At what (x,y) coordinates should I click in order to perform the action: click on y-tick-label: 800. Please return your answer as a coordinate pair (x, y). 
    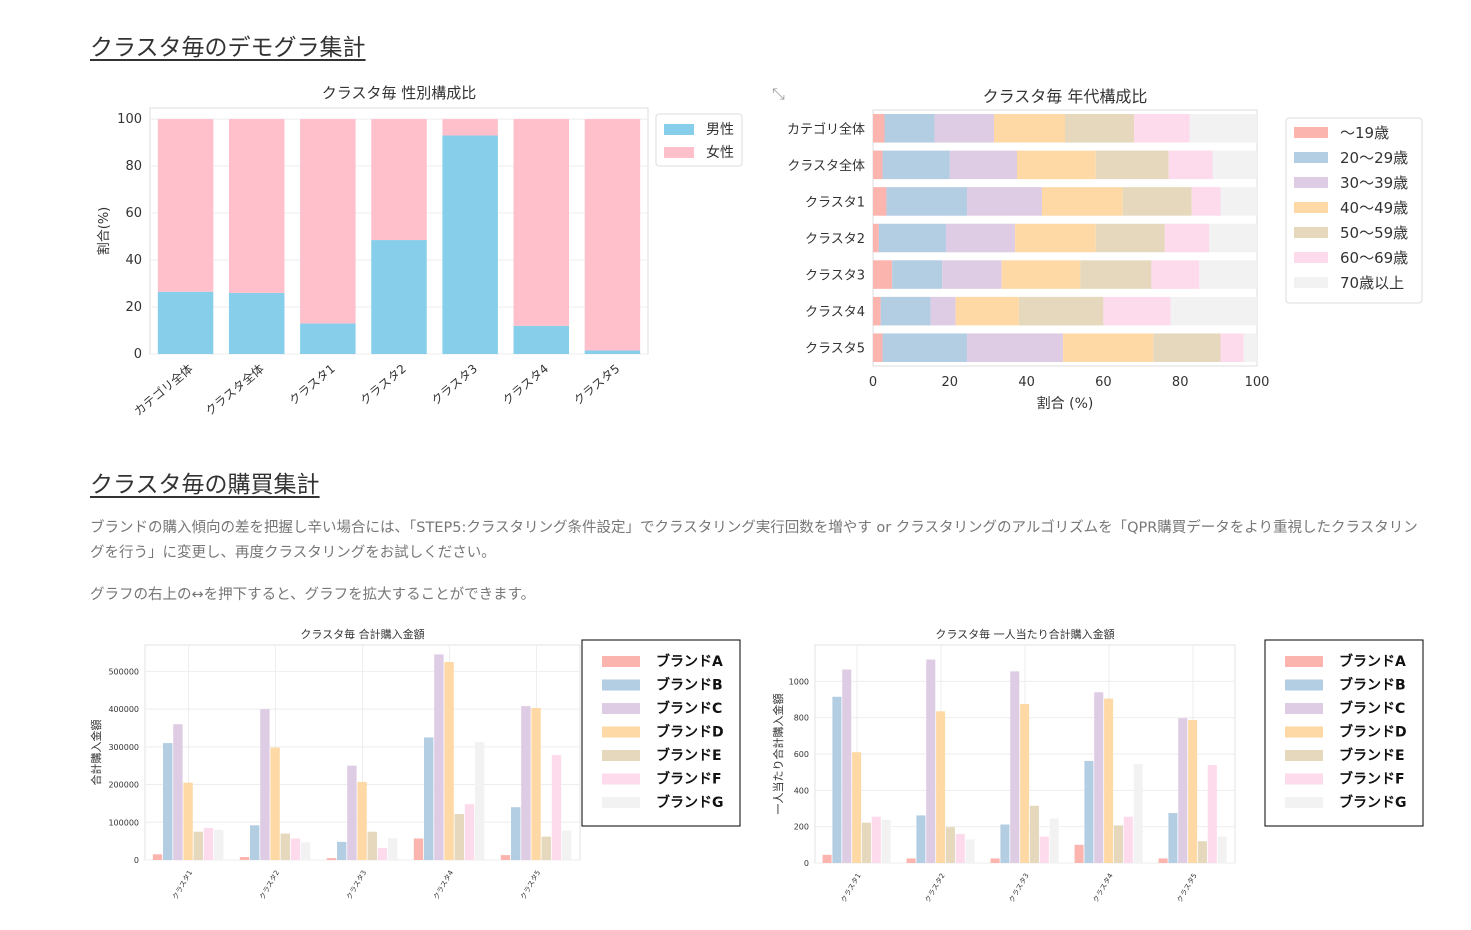
    Looking at the image, I should click on (801, 718).